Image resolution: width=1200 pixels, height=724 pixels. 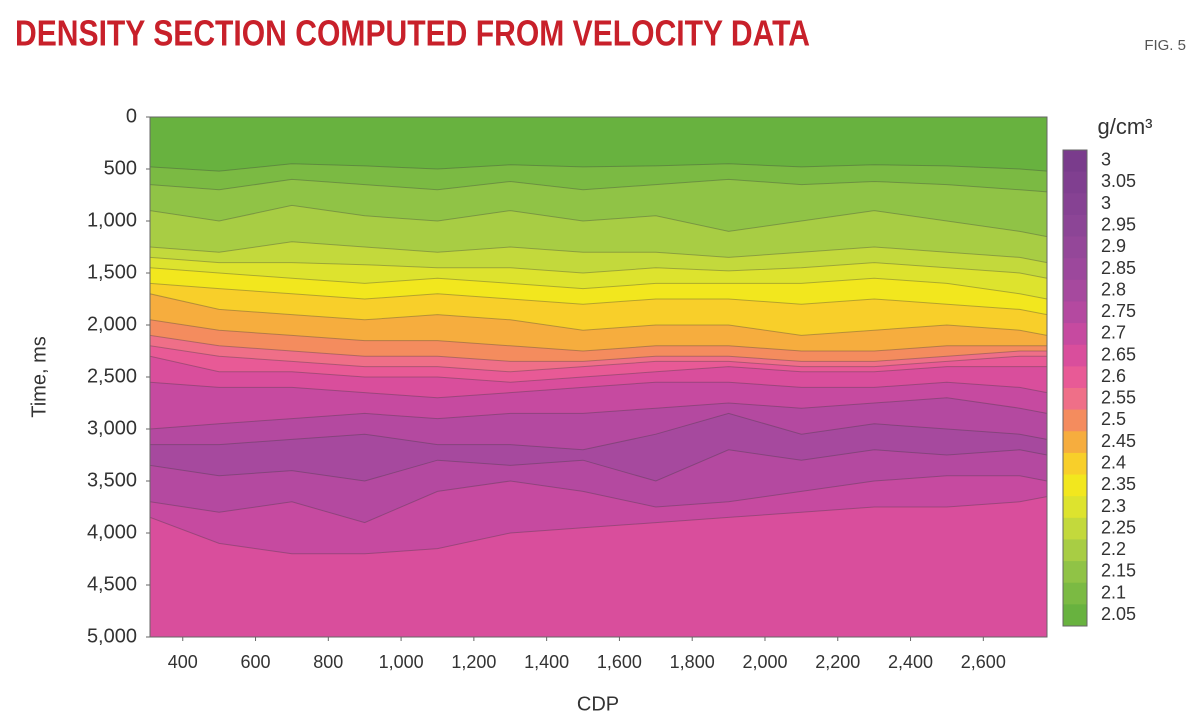 What do you see at coordinates (256, 662) in the screenshot?
I see `x-tick-label: 600` at bounding box center [256, 662].